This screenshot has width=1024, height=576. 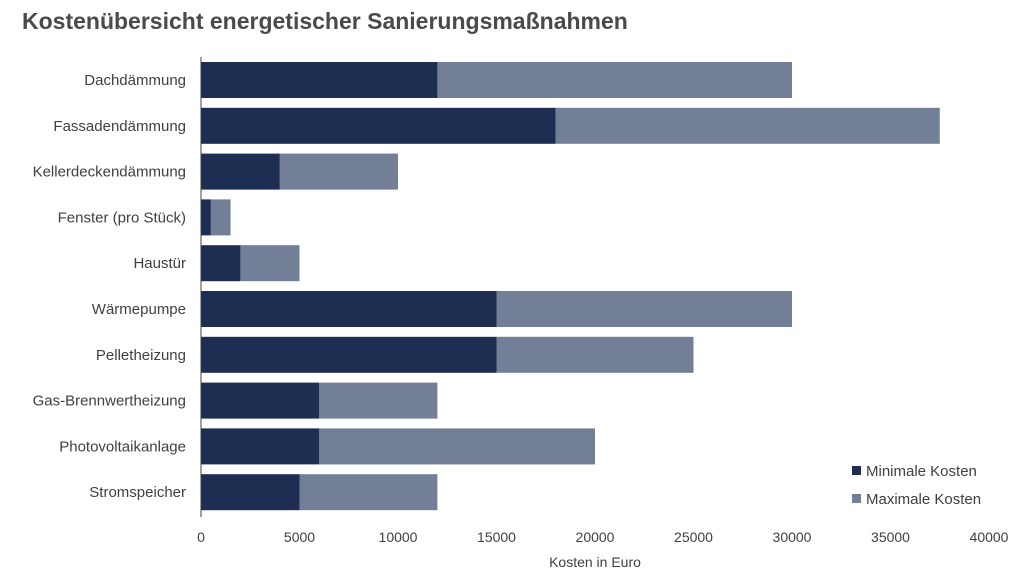 I want to click on x-axis-title: Kosten in Euro, so click(x=595, y=562).